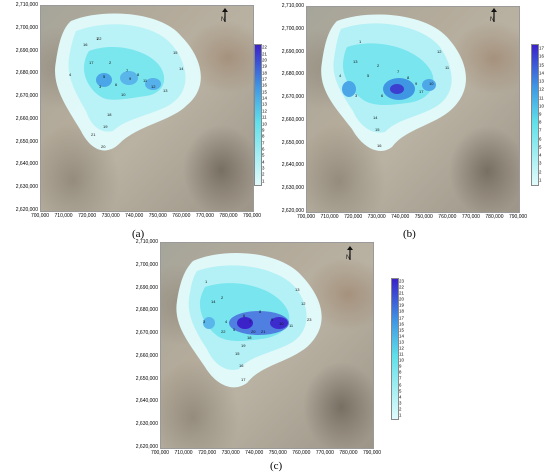 This screenshot has width=550, height=472. Describe the element at coordinates (400, 366) in the screenshot. I see `legend-label: 9` at that location.